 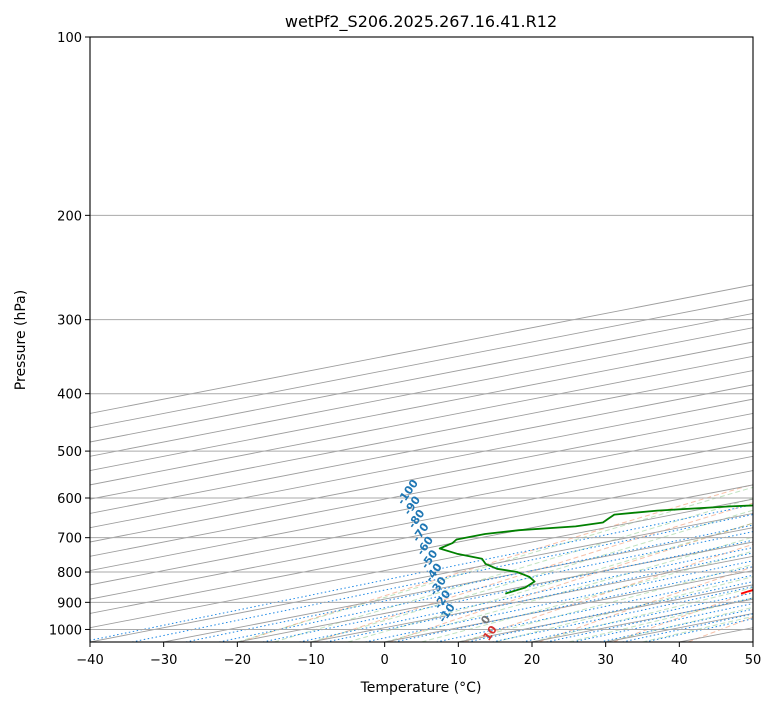 What do you see at coordinates (418, 655) in the screenshot?
I see `x-axis: −40 −30 −20 −10 0 10 20 30 40 50` at bounding box center [418, 655].